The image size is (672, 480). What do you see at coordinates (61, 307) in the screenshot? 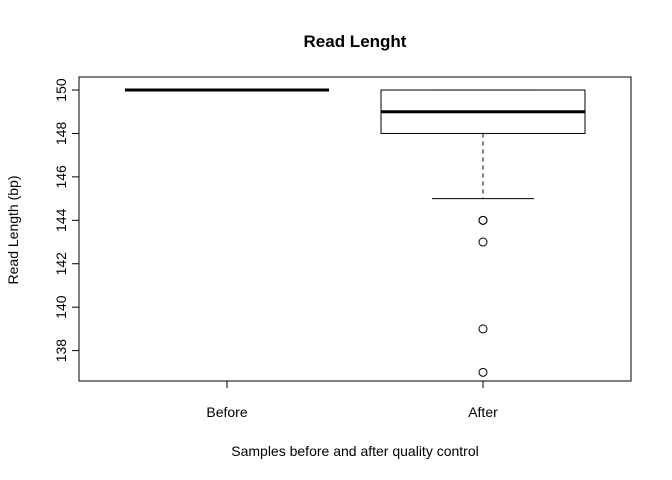
I see `y-tick-label: 140` at bounding box center [61, 307].